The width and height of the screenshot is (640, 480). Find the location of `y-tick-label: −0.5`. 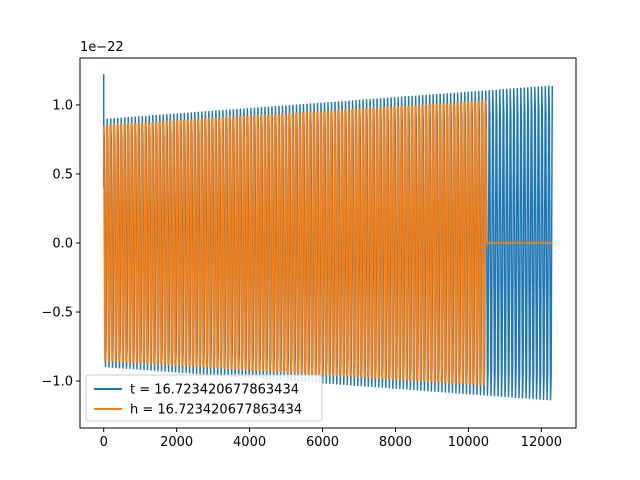

y-tick-label: −0.5 is located at coordinates (57, 313).